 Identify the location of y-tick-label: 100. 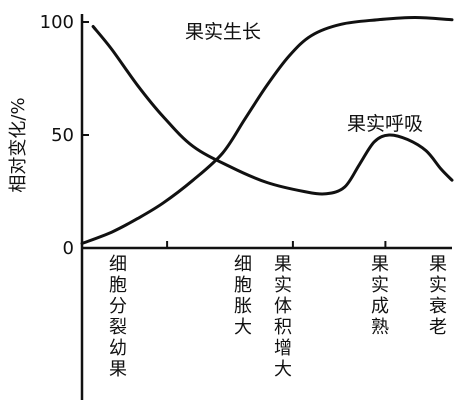
(57, 22).